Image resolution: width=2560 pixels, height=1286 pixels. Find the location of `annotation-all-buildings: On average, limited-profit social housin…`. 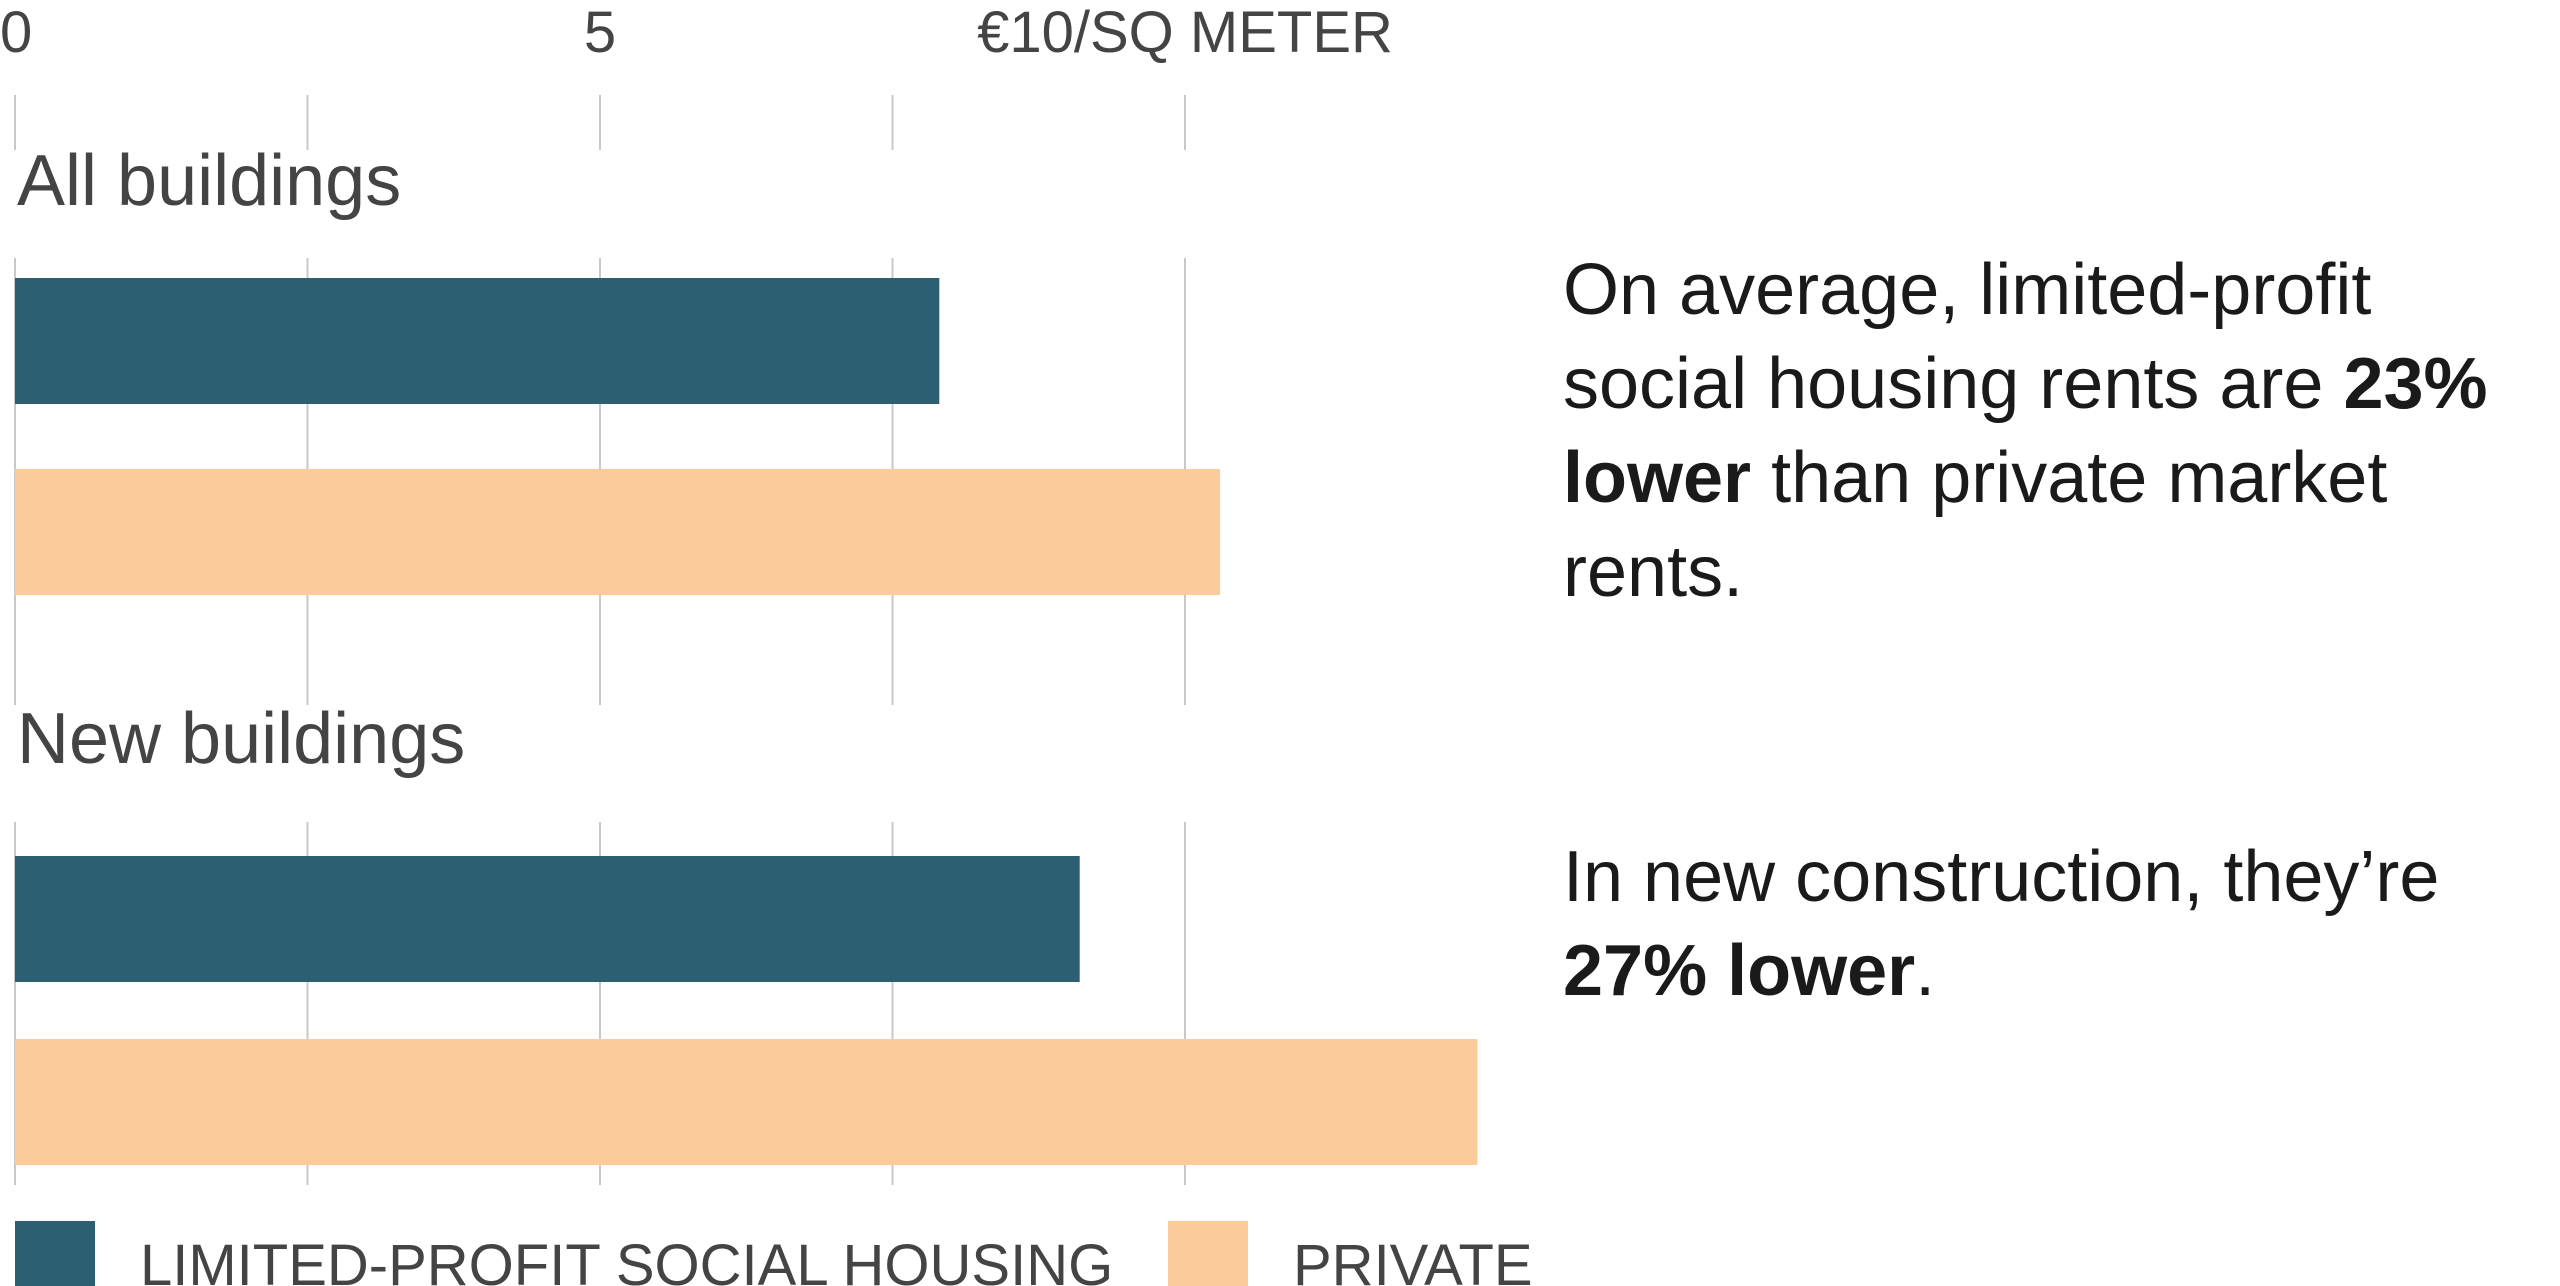

annotation-all-buildings: On average, limited-profit social housin… is located at coordinates (2053, 431).